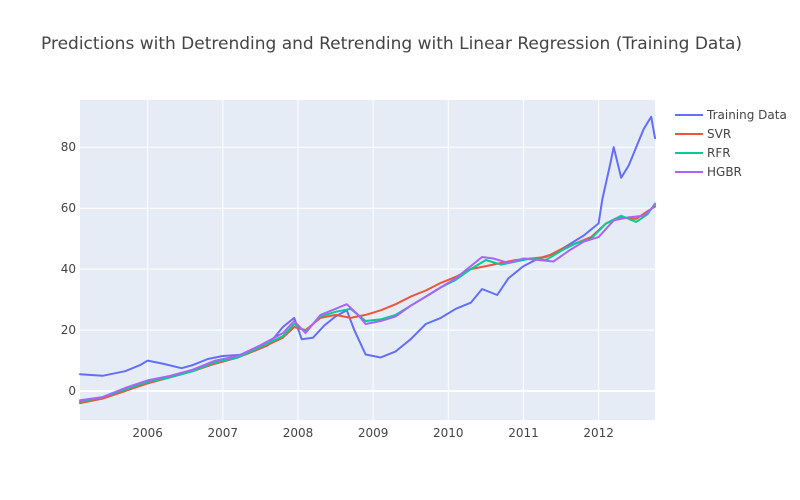 Image resolution: width=800 pixels, height=500 pixels. Describe the element at coordinates (223, 433) in the screenshot. I see `x-tick-label: 2007` at that location.